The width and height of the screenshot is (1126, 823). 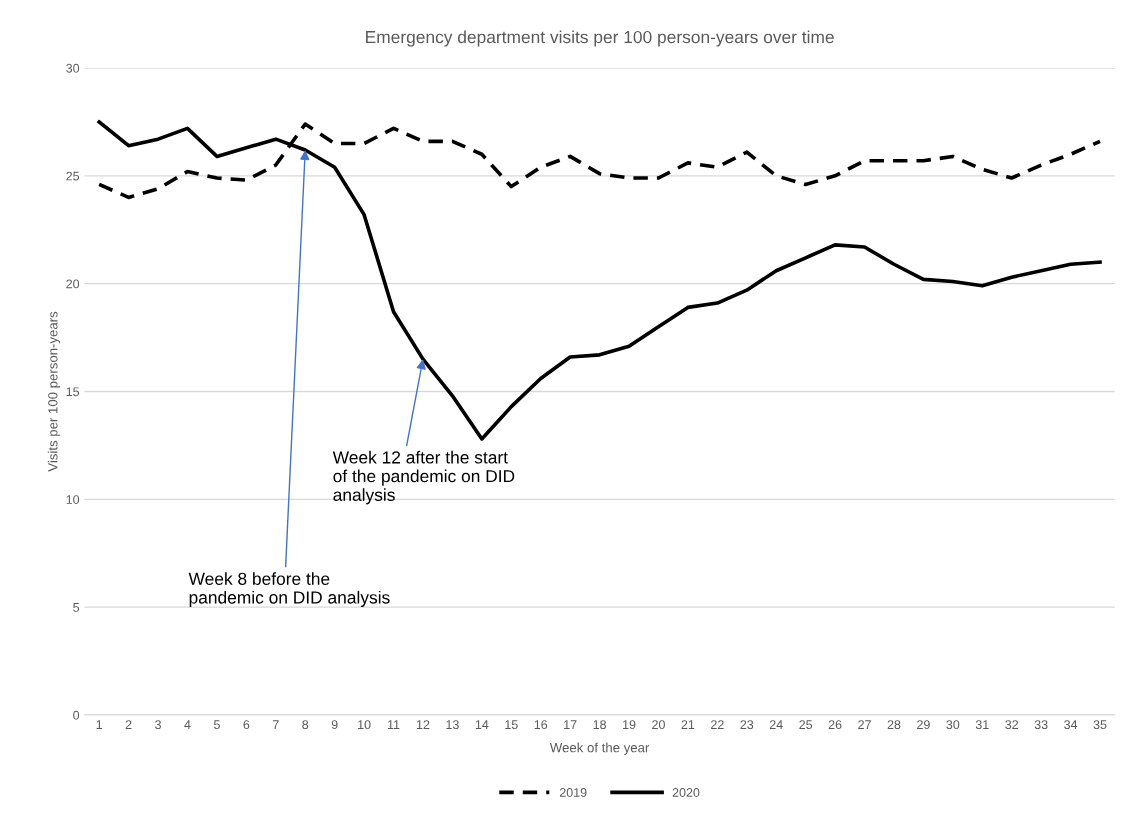 I want to click on x-tick-label: 32, so click(x=1012, y=725).